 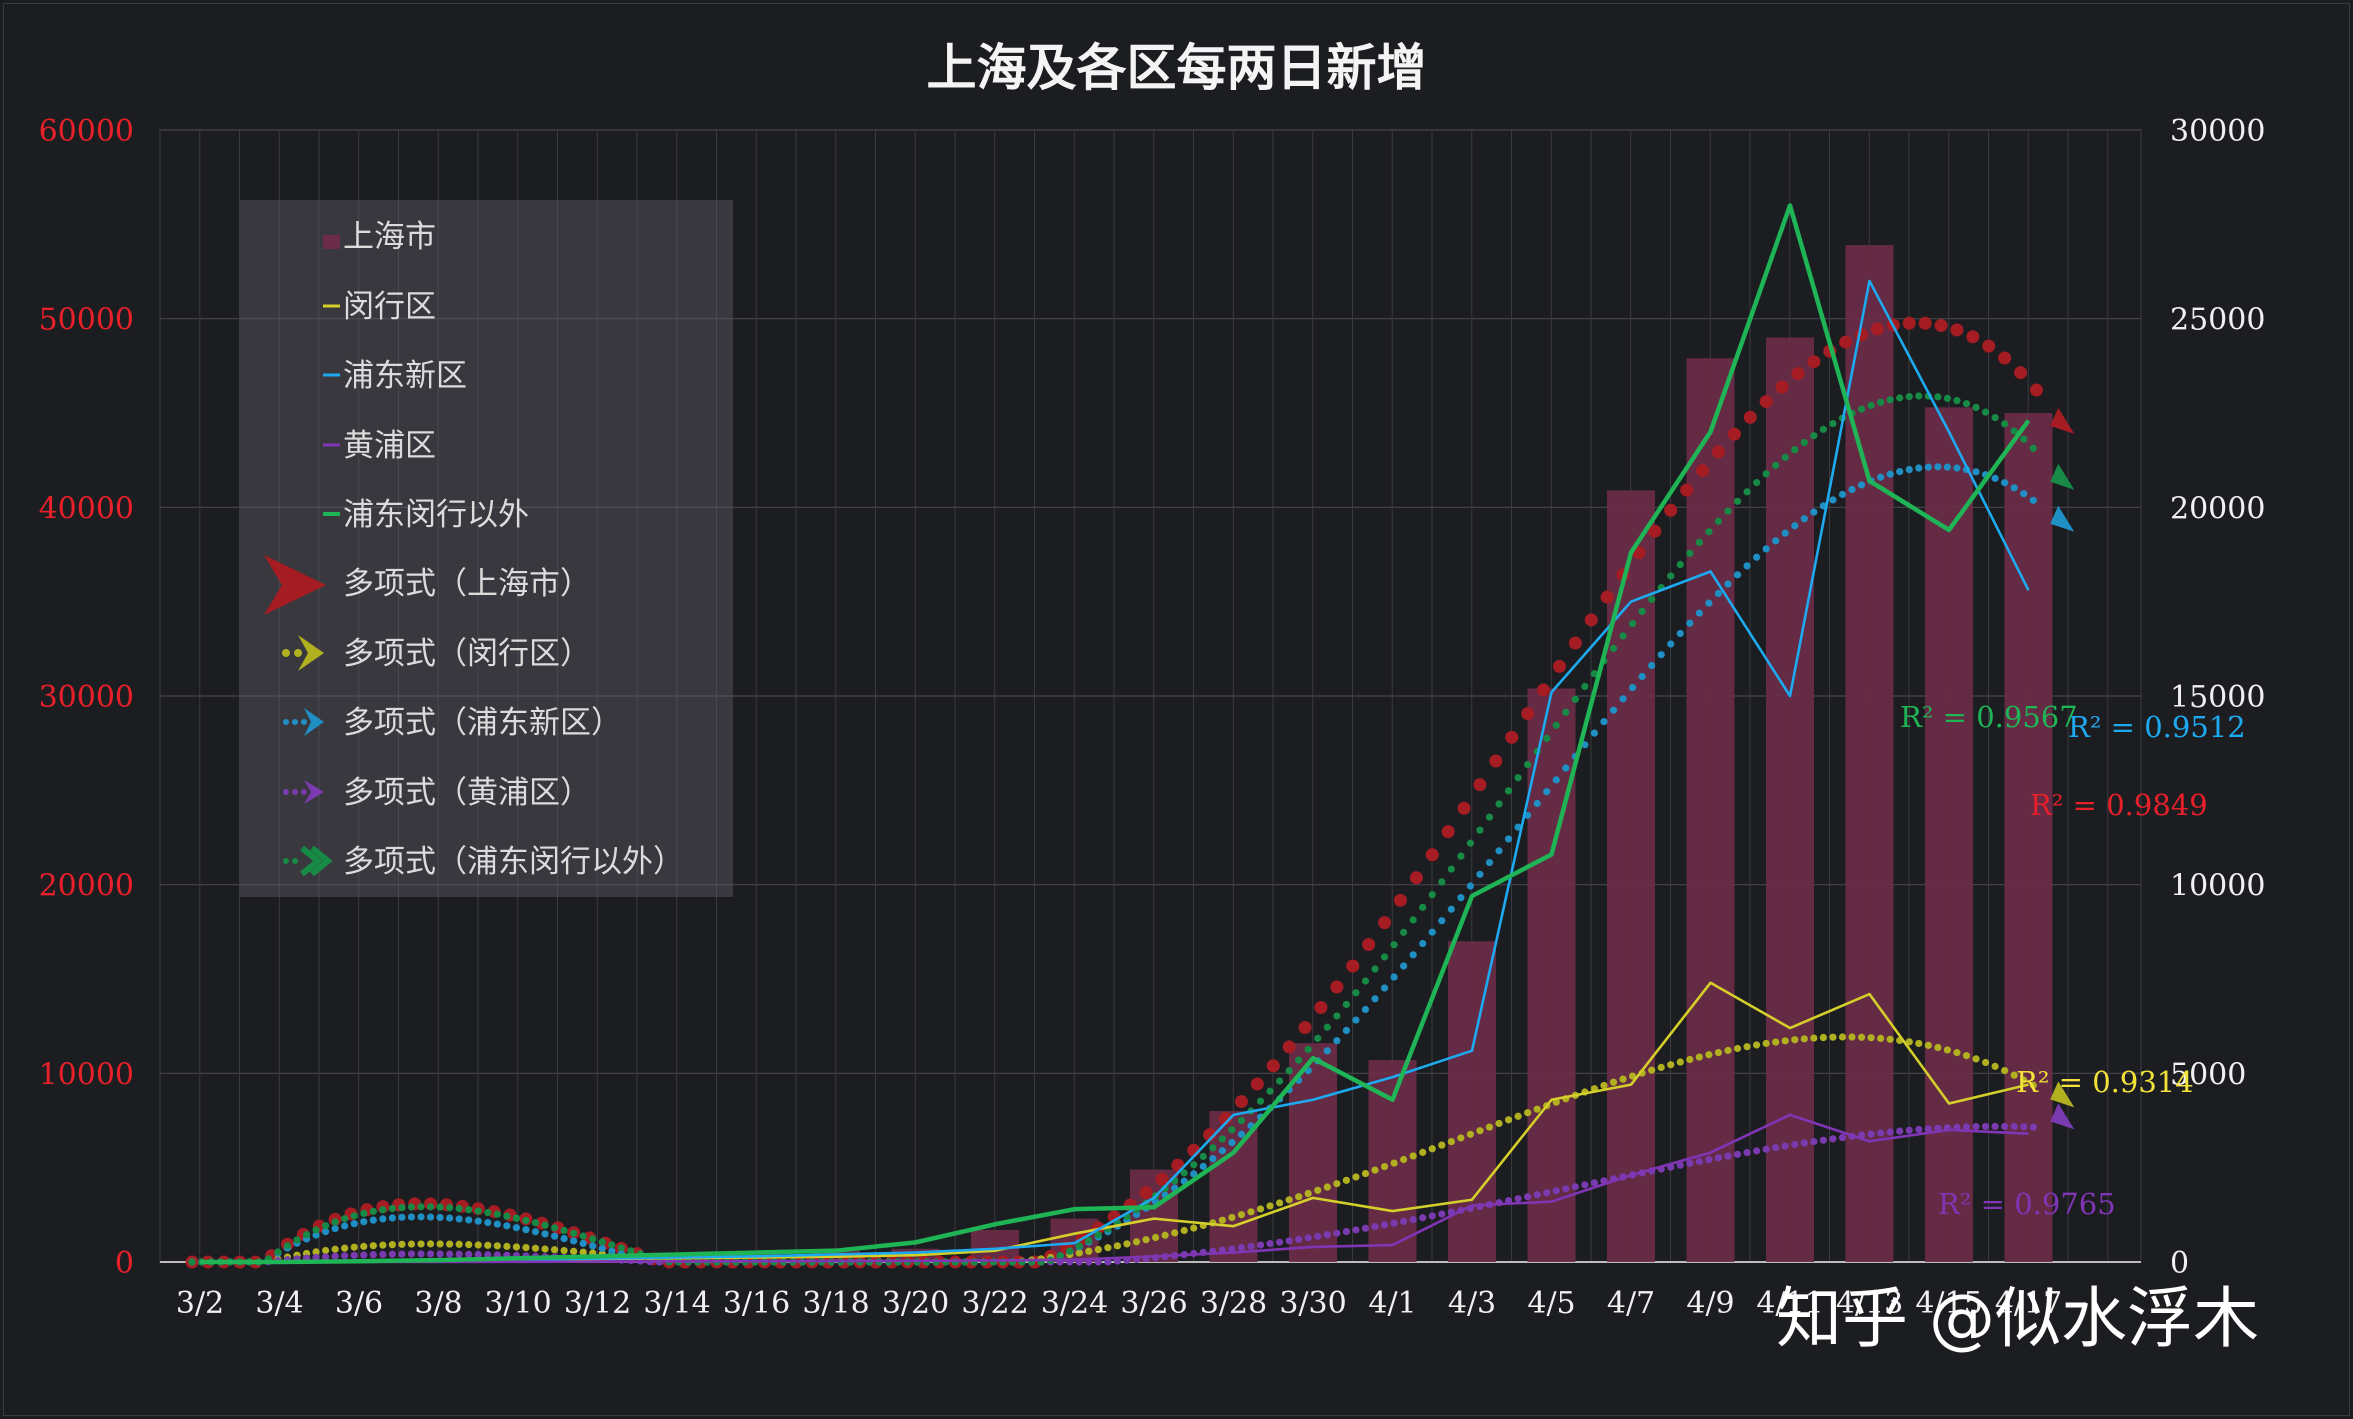 What do you see at coordinates (486, 721) in the screenshot?
I see `legend-item-trend-pudong: 多项式（浦东新区）` at bounding box center [486, 721].